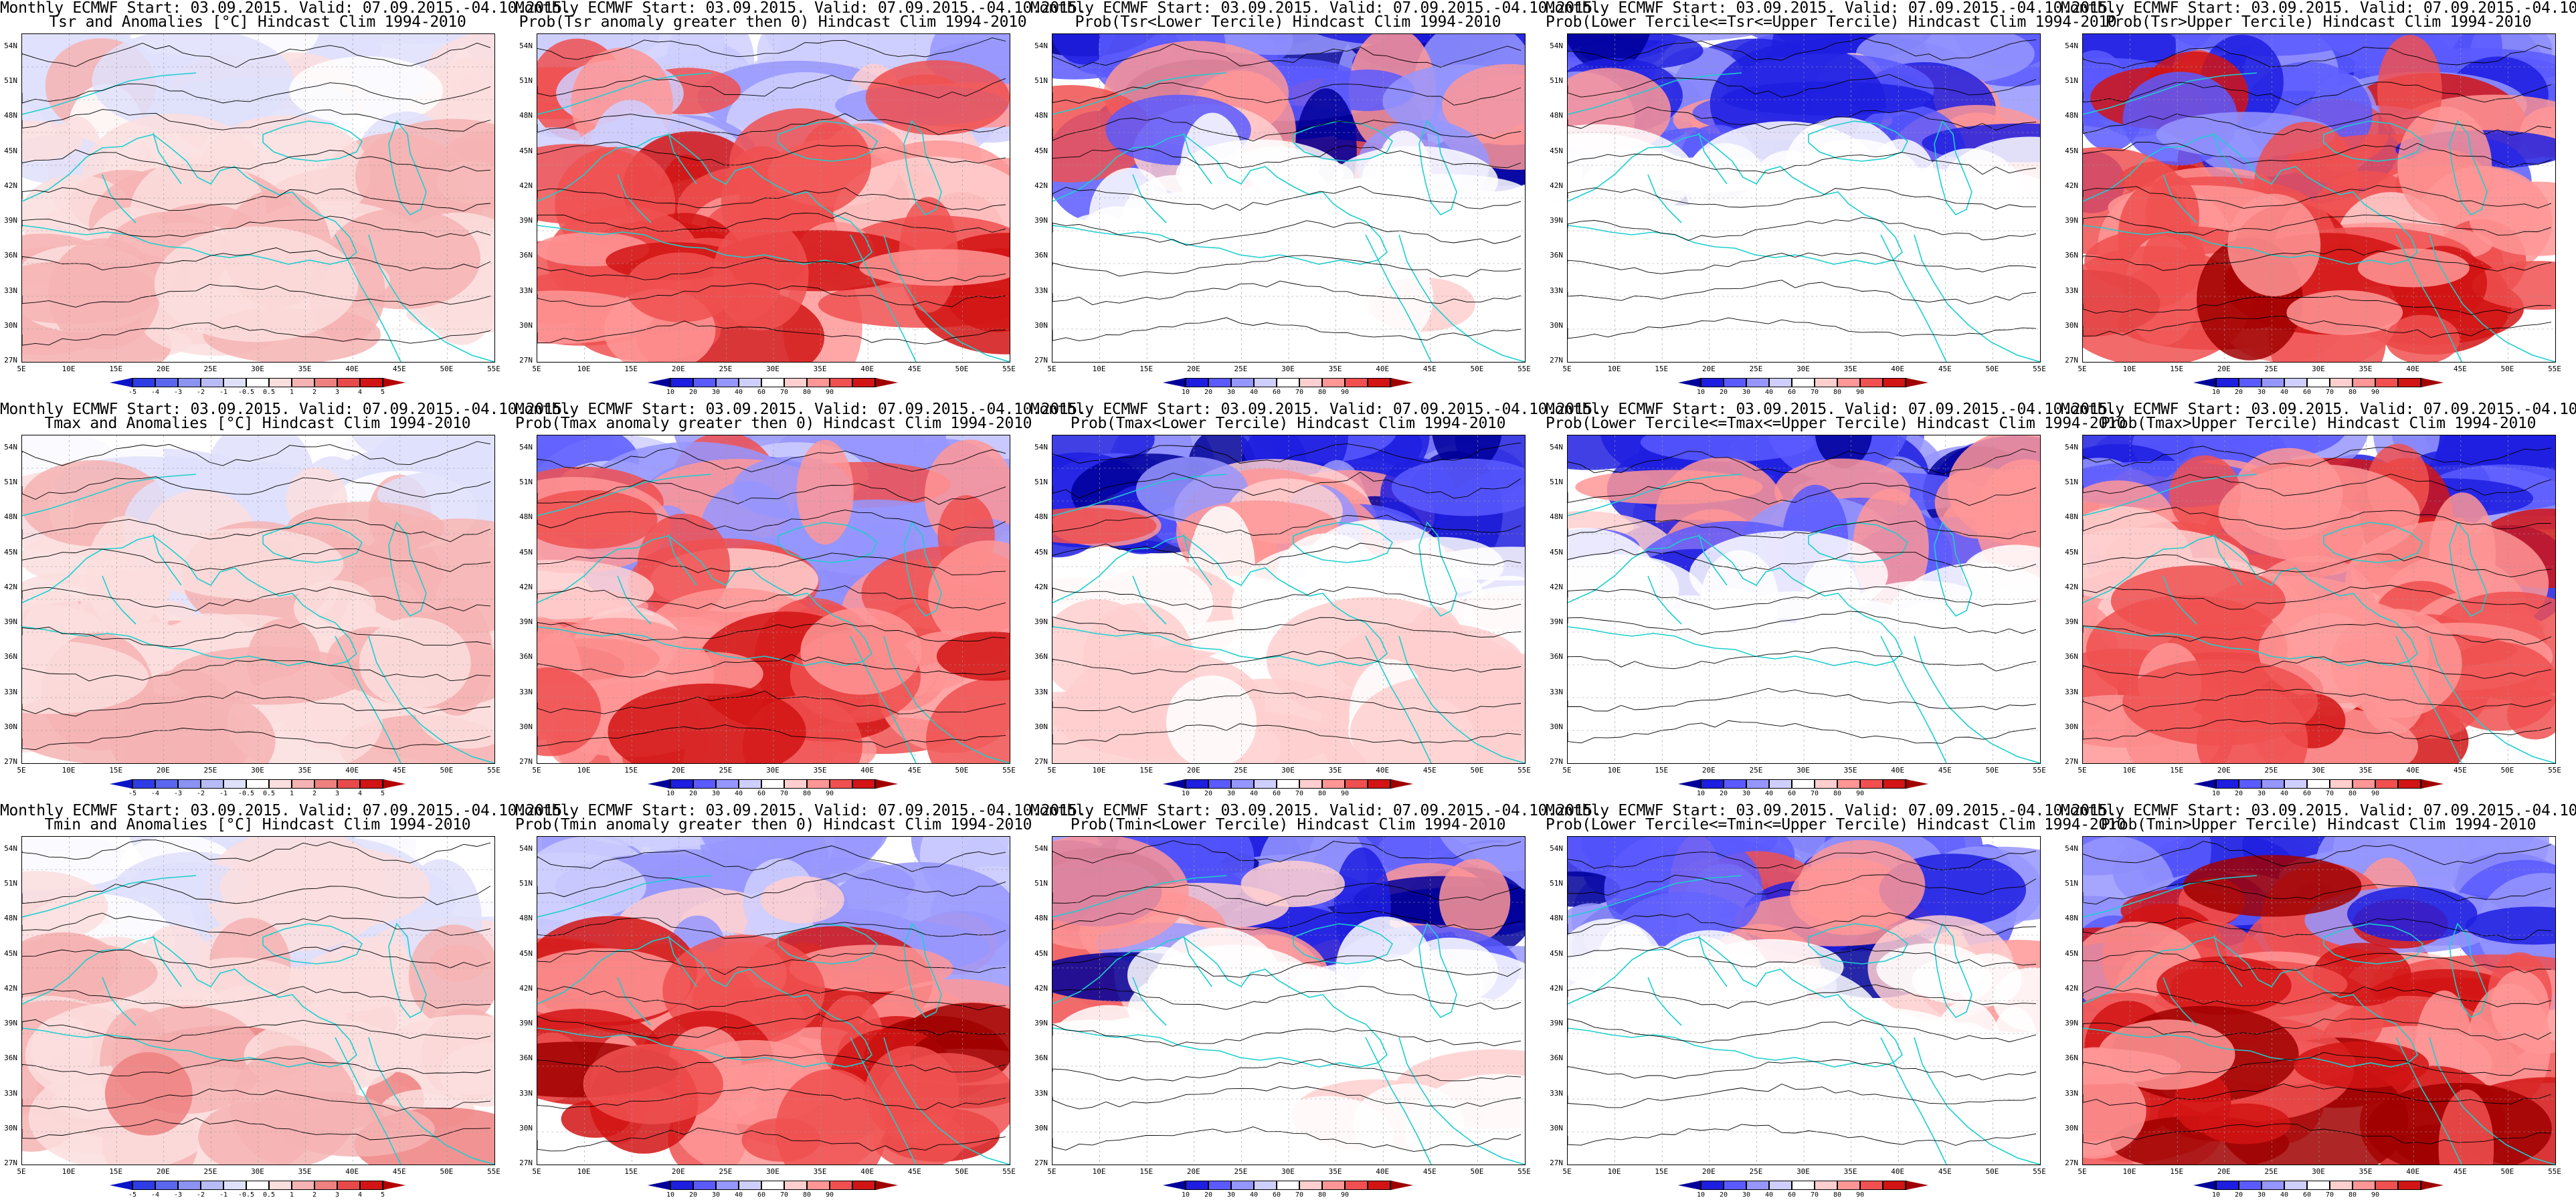  I want to click on colorbar-tick-label: 20, so click(2238, 793).